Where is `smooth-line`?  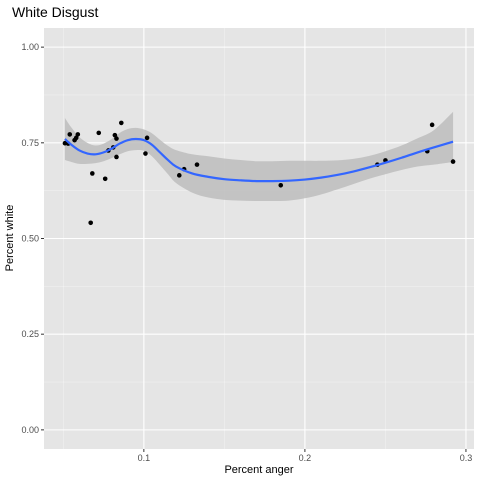 smooth-line is located at coordinates (259, 160).